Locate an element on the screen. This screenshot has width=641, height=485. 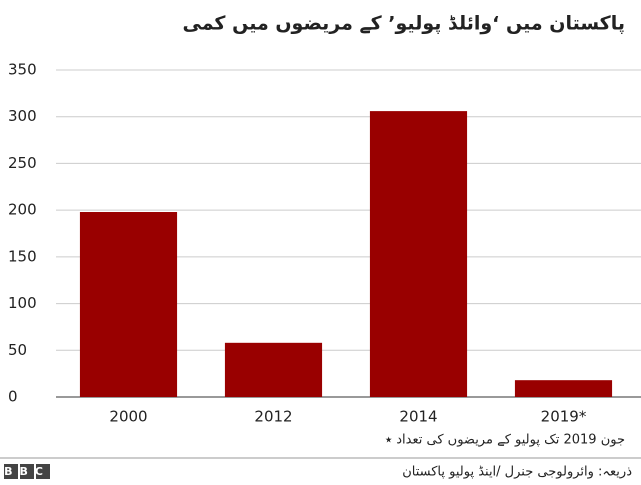
logo: BBC is located at coordinates (27, 471).